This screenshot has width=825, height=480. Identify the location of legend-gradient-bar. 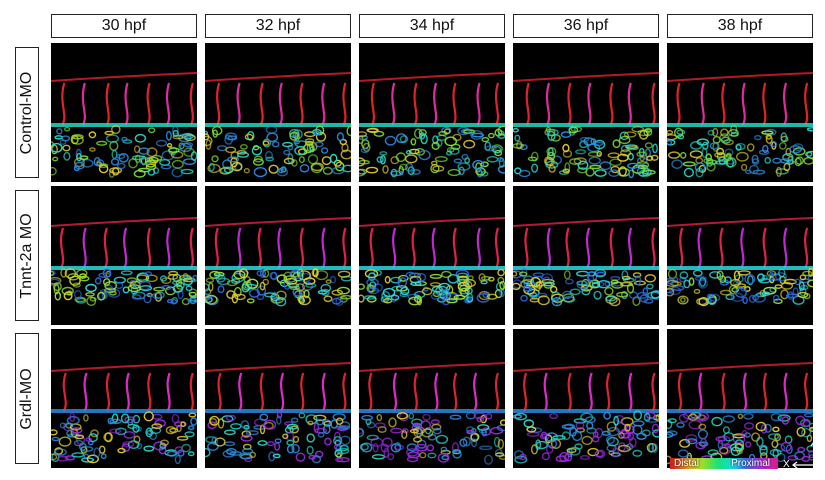
(724, 463).